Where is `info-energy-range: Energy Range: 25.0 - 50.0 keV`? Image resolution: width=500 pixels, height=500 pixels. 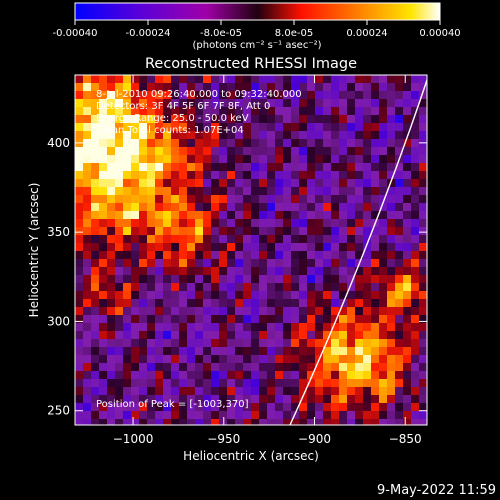 info-energy-range: Energy Range: 25.0 - 50.0 keV is located at coordinates (172, 118).